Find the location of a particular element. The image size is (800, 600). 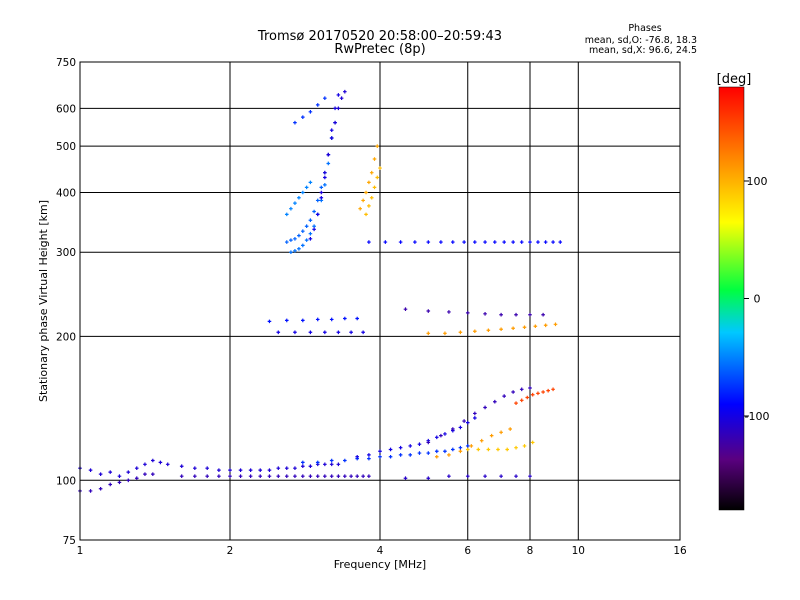

x-tick-label: 8 is located at coordinates (530, 551).